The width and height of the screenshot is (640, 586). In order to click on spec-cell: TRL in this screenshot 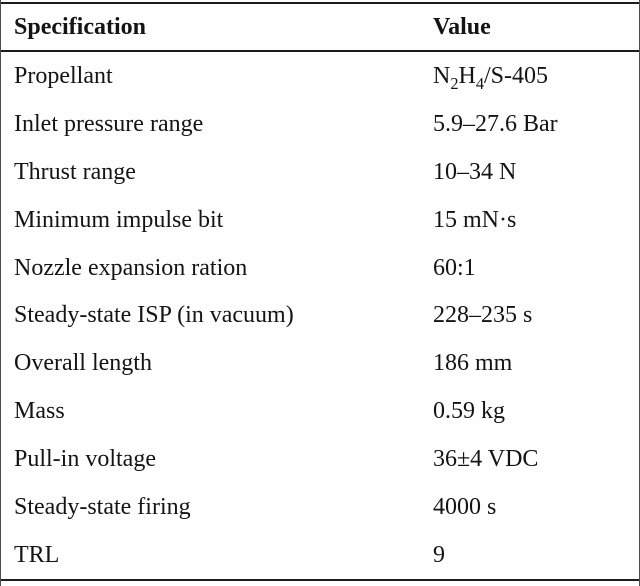, I will do `click(37, 555)`.